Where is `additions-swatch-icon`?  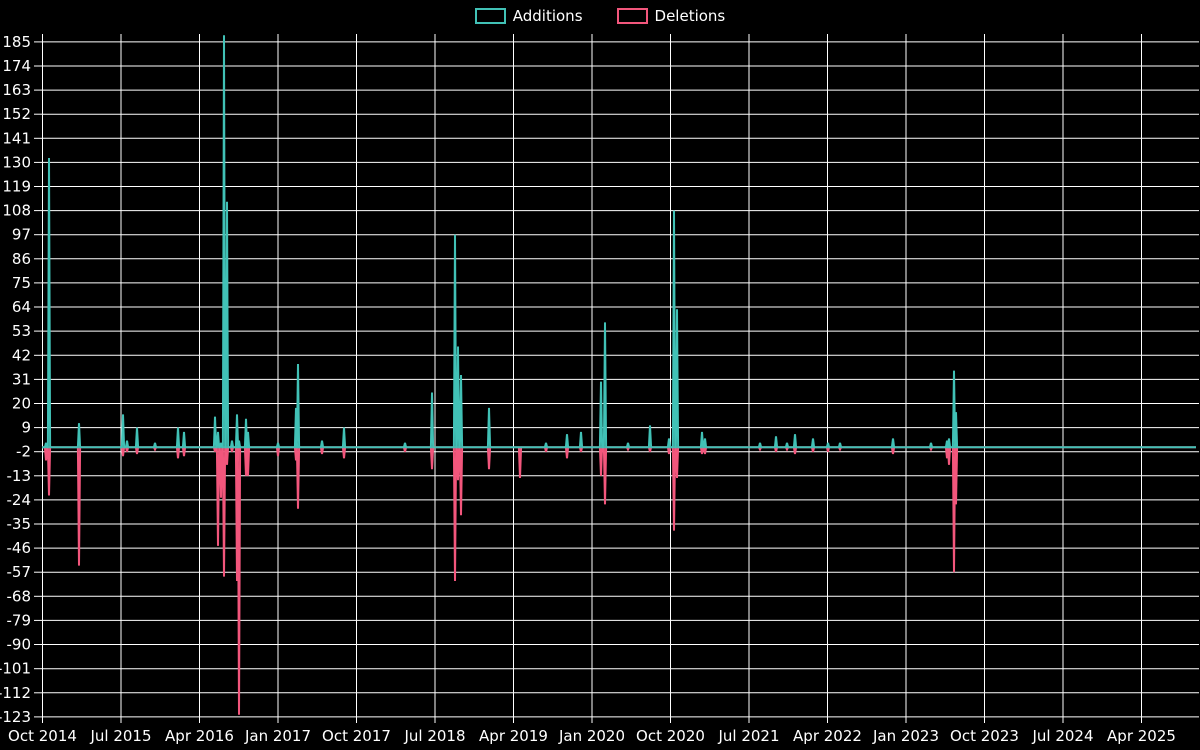 additions-swatch-icon is located at coordinates (490, 16).